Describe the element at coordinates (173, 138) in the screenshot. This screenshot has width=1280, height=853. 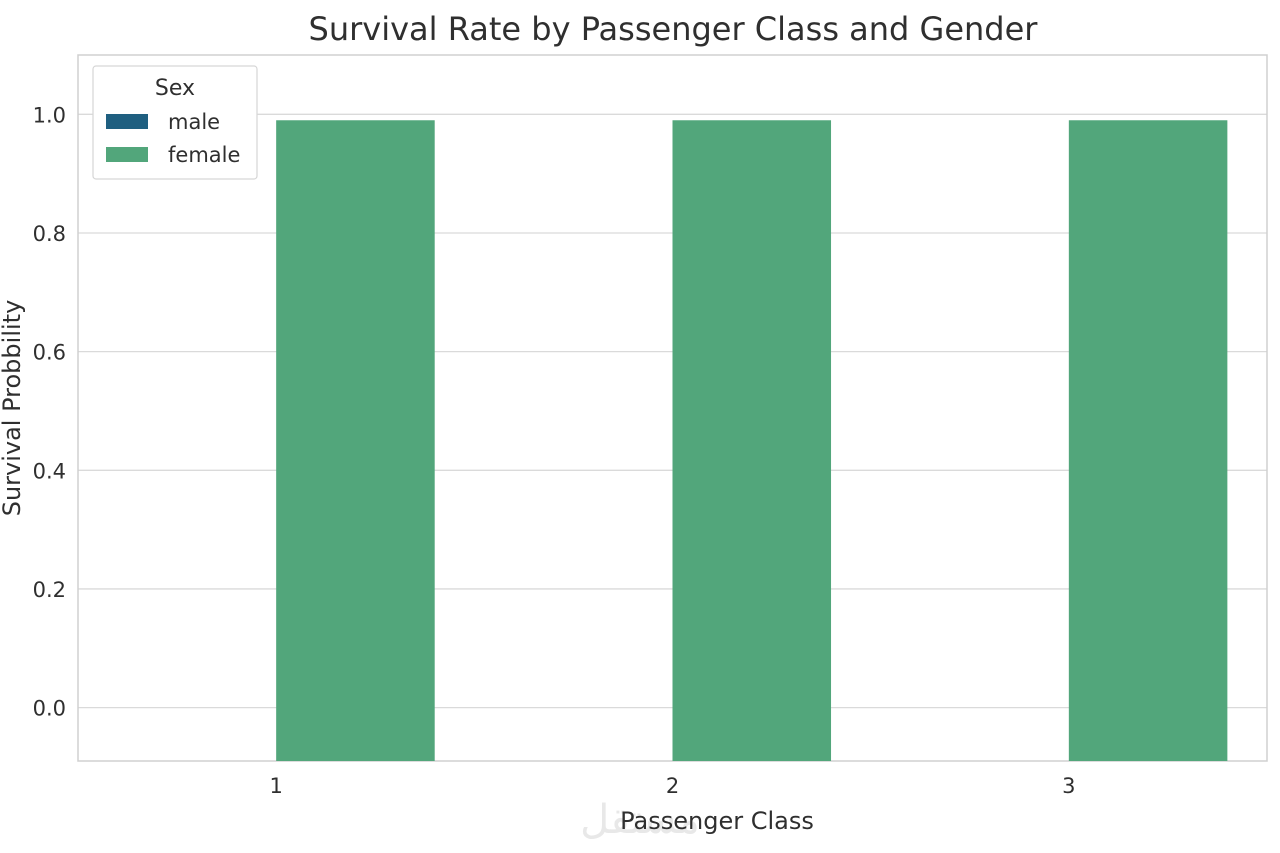
I see `legend-items: male female` at that location.